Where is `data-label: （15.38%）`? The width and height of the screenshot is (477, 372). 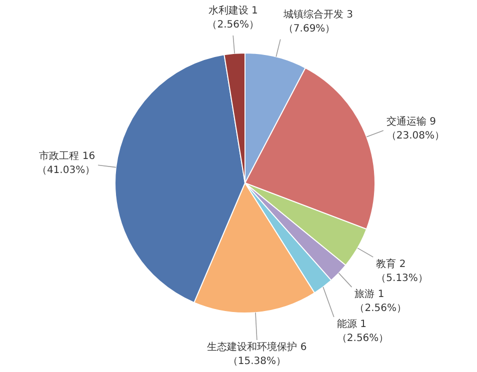 data-label: （15.38%） is located at coordinates (257, 361).